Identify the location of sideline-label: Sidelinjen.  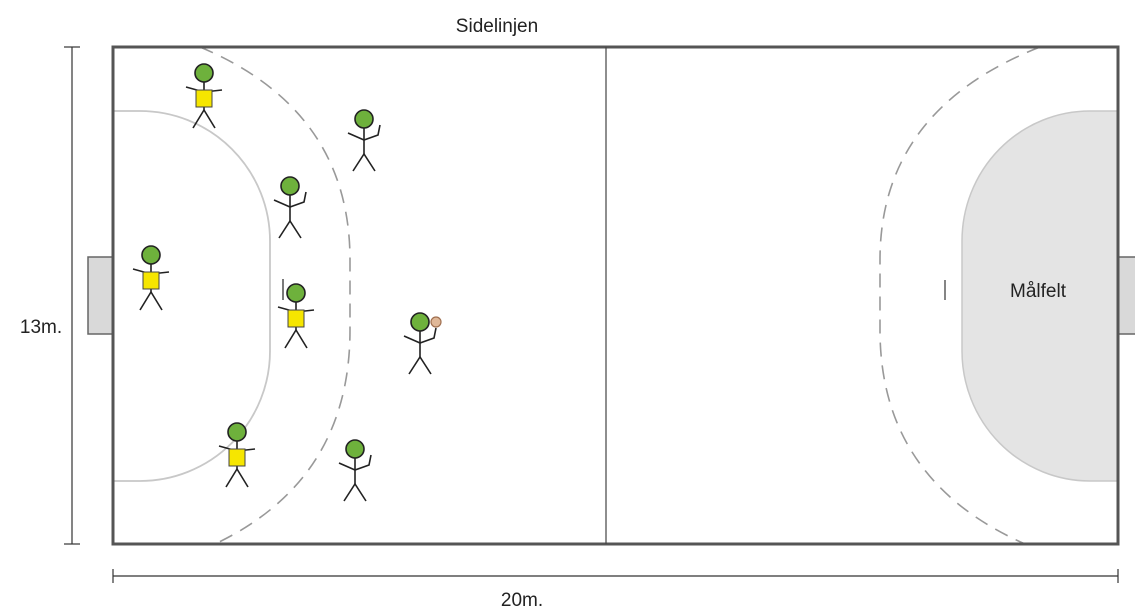
(497, 26).